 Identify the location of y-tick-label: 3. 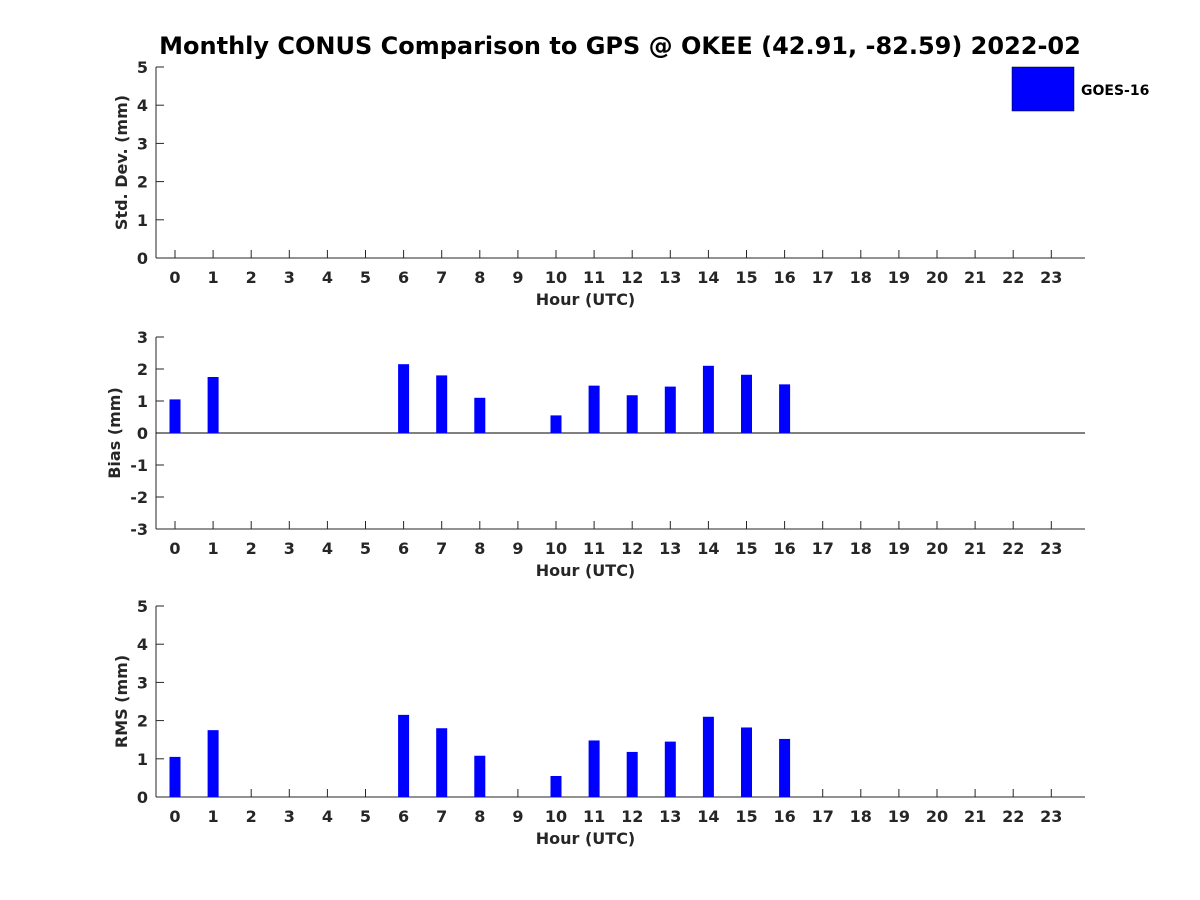
(142, 143).